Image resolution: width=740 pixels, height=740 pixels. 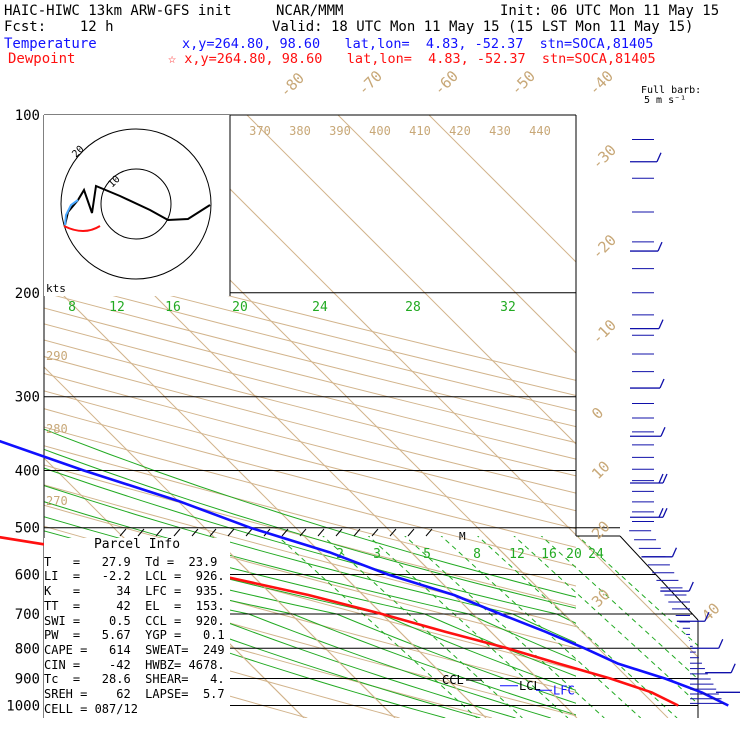 What do you see at coordinates (27, 472) in the screenshot?
I see `pressure-tick-label: 400` at bounding box center [27, 472].